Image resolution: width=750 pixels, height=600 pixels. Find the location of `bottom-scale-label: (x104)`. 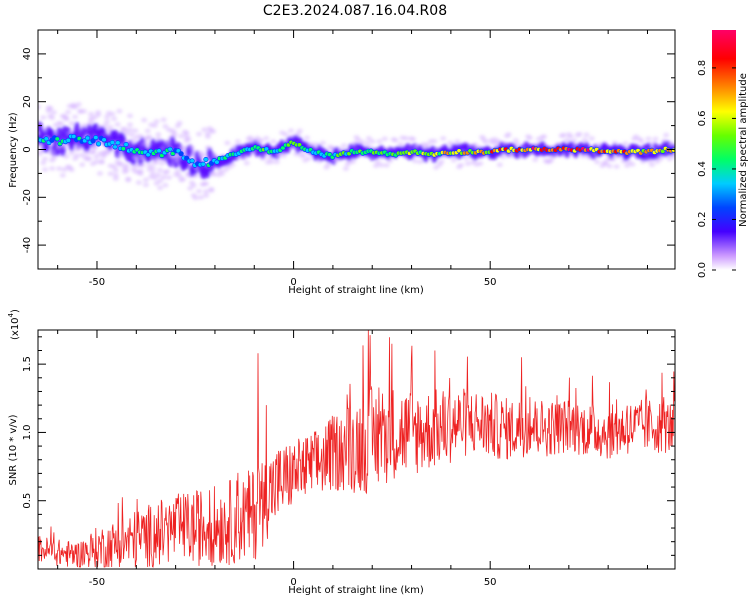

bottom-scale-label: (x104) is located at coordinates (14, 324).